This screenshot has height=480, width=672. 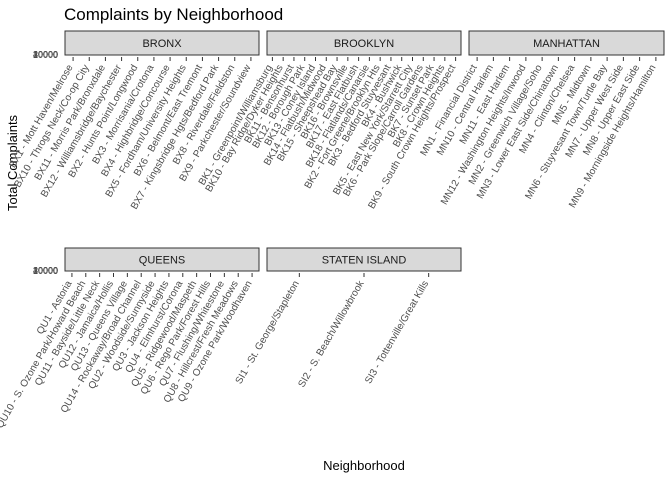 I want to click on x-axis-title: Neighborhood, so click(x=364, y=465).